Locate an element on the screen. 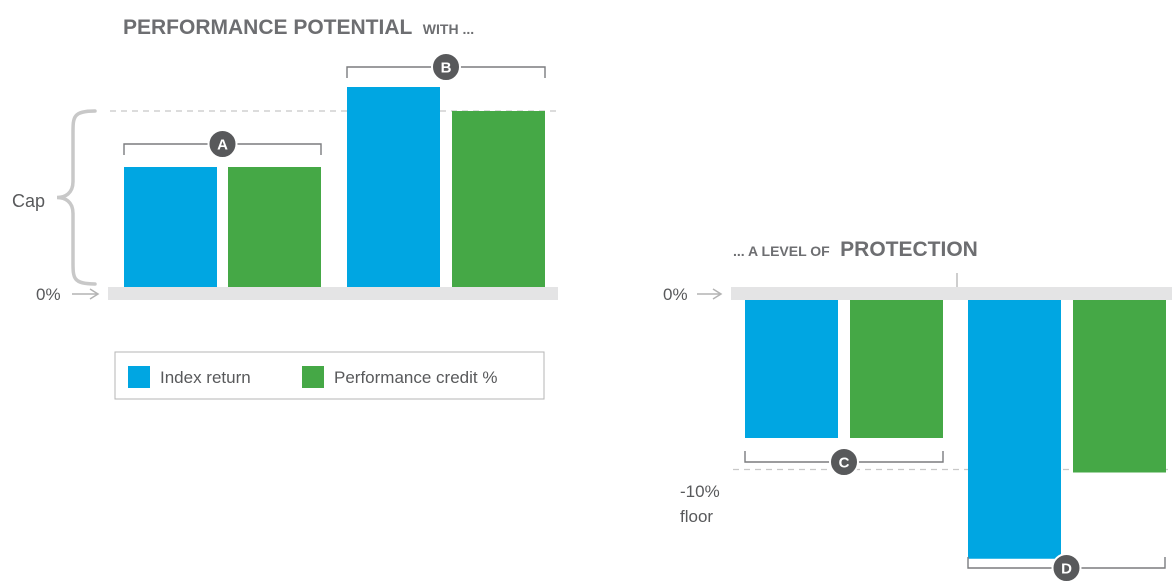 The width and height of the screenshot is (1172, 581). bracket-a: A is located at coordinates (222, 144).